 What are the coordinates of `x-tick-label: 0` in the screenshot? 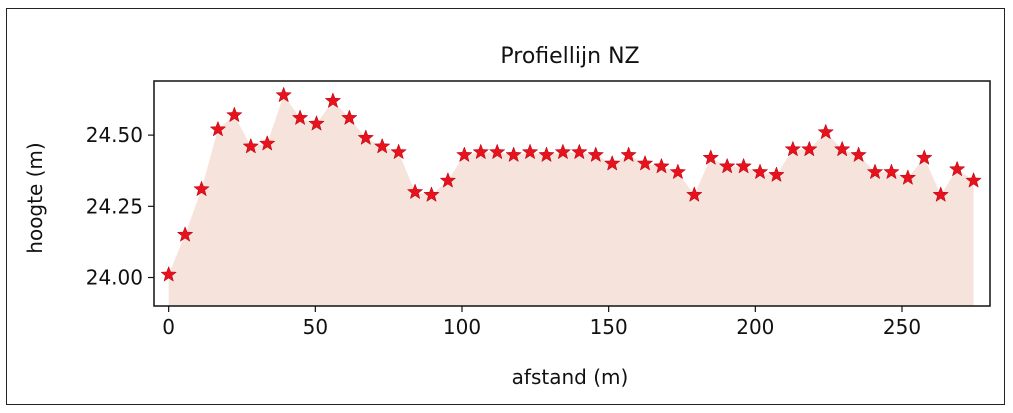 It's located at (168, 327).